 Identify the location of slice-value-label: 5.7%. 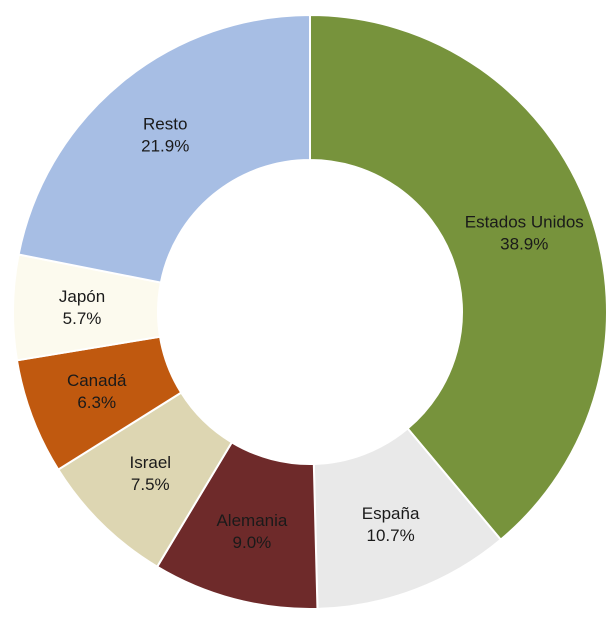
(82, 318).